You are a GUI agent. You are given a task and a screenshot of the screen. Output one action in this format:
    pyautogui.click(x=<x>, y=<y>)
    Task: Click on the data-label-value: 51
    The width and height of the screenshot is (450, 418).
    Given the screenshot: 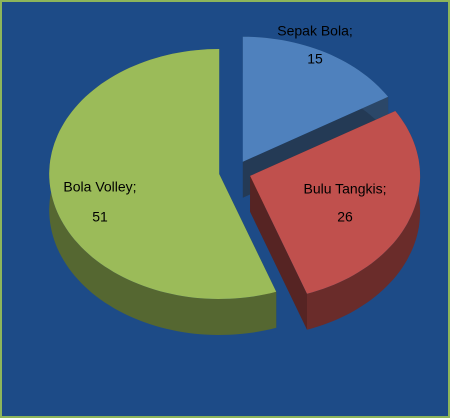 What is the action you would take?
    pyautogui.click(x=100, y=217)
    